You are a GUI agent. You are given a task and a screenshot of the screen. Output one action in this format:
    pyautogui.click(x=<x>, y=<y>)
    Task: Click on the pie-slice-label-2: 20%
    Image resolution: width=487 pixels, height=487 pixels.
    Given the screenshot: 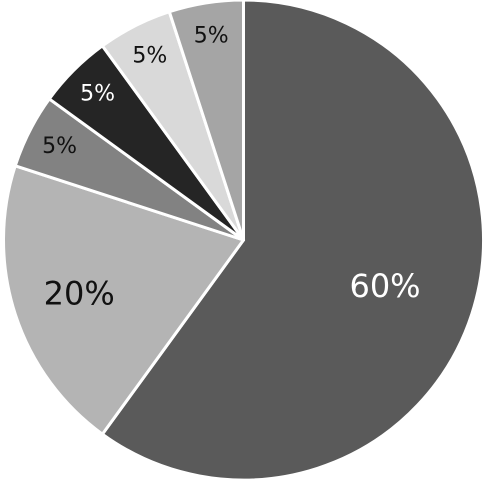 What is the action you would take?
    pyautogui.click(x=79, y=293)
    